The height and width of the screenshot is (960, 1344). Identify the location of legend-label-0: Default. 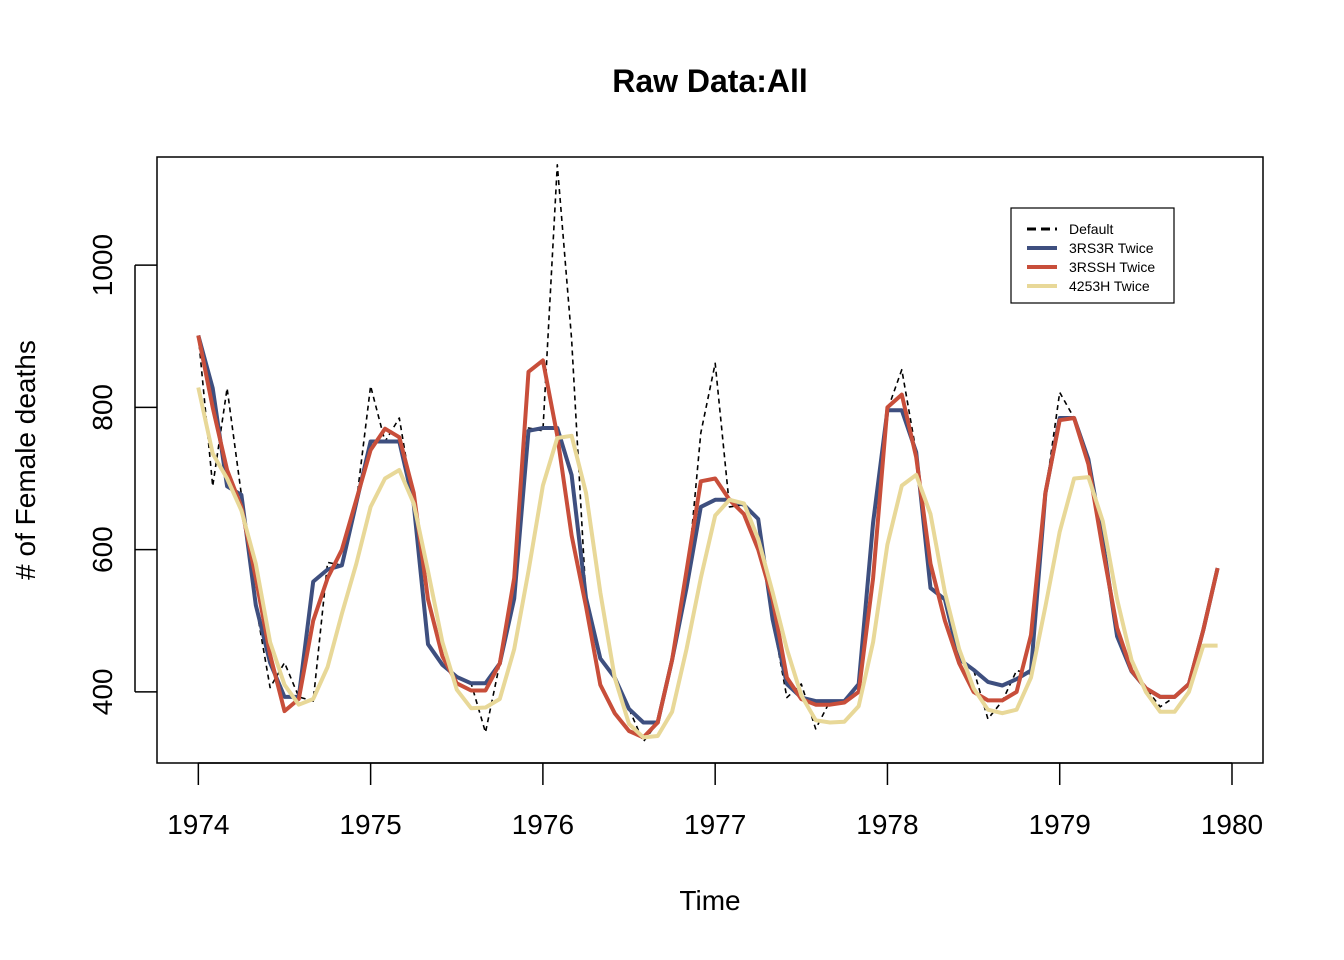
(1091, 229).